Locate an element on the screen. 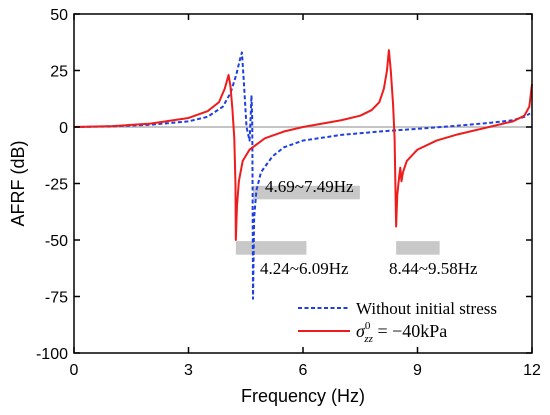  y-axis-title: AFRF (dB) is located at coordinates (18, 183).